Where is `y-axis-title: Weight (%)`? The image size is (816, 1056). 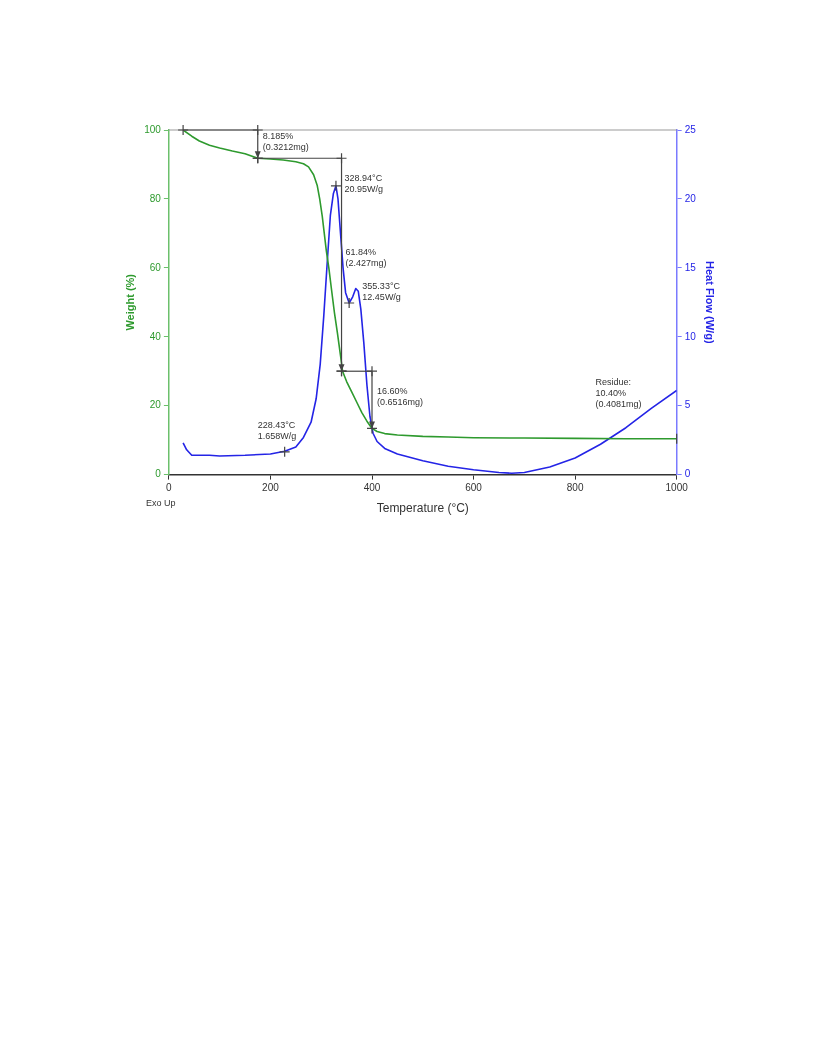
y-axis-title: Weight (%) is located at coordinates (129, 302).